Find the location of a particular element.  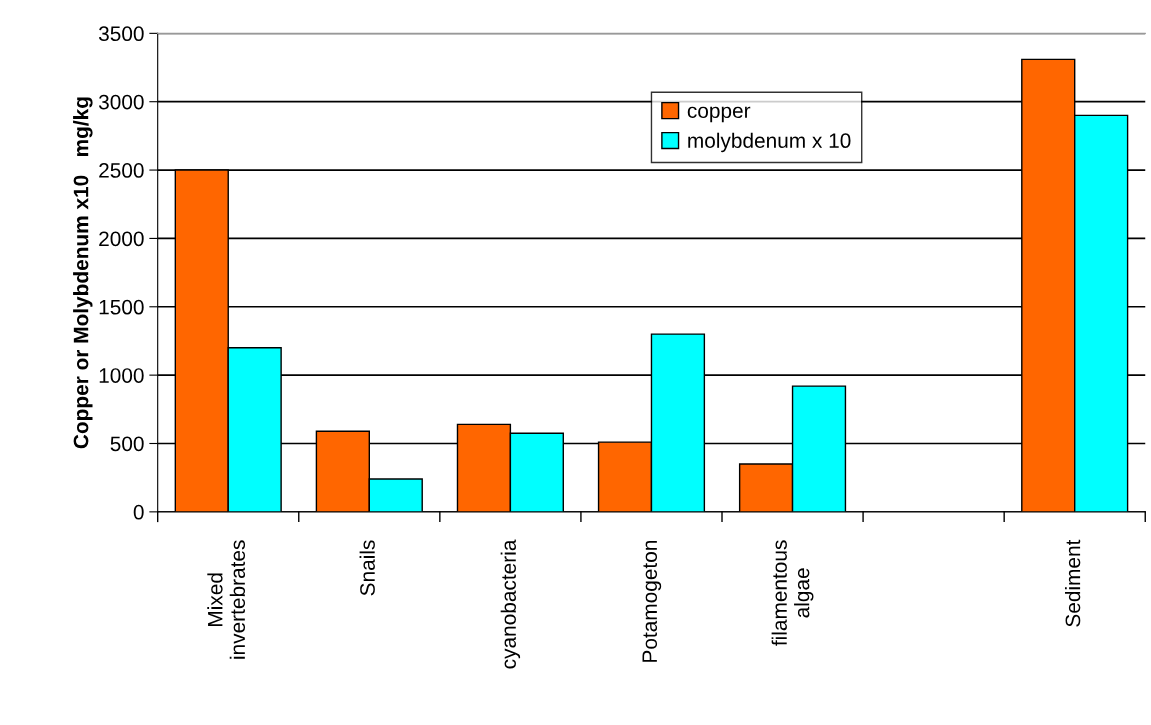

x-tick-label: Snails is located at coordinates (367, 568).